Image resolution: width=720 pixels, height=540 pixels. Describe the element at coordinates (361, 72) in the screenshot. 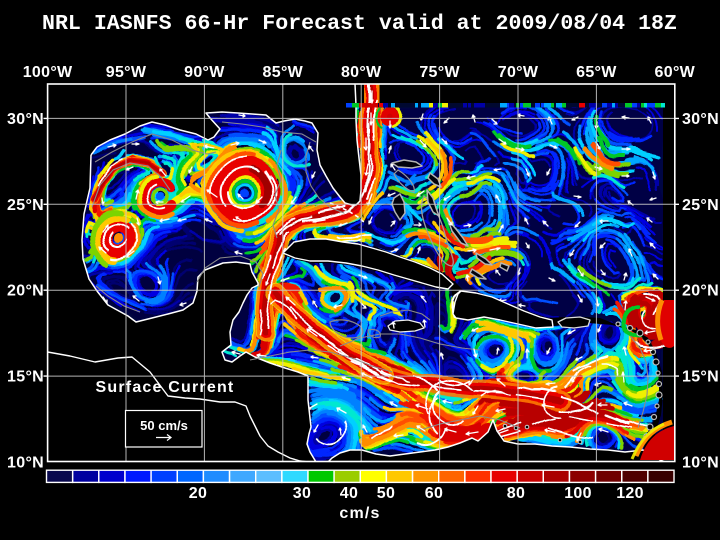

I see `svg-text: 80°W` at that location.